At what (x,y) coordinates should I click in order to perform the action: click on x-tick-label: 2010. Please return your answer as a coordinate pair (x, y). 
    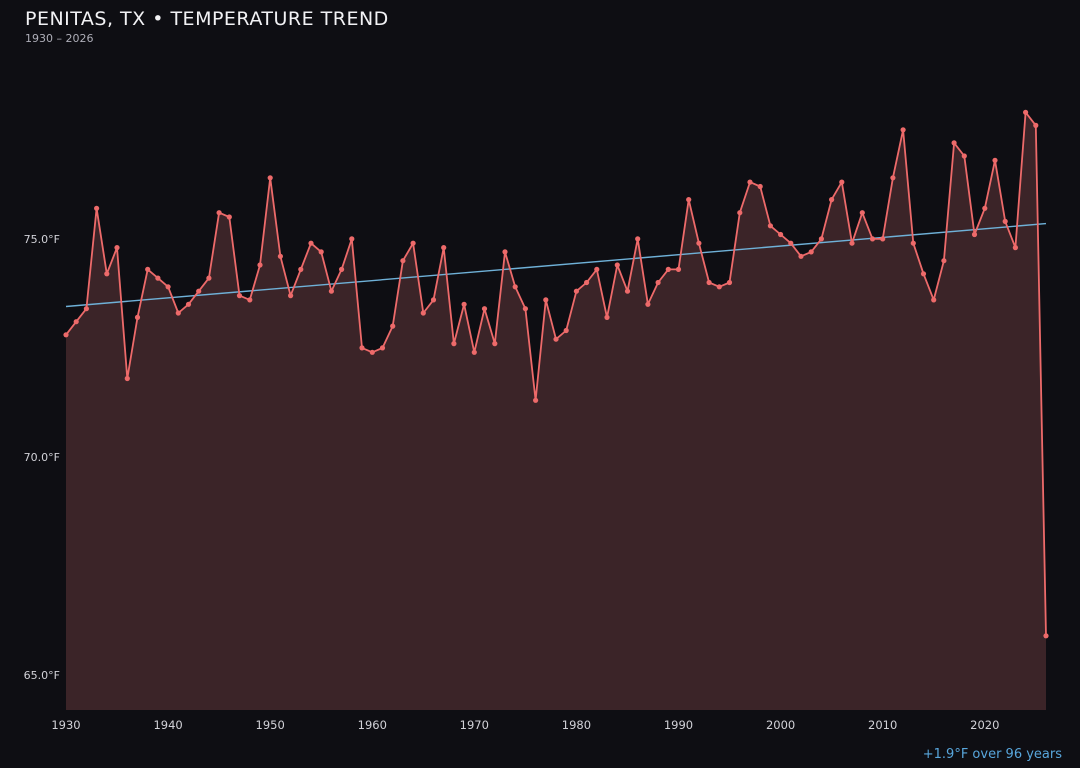
    Looking at the image, I should click on (882, 725).